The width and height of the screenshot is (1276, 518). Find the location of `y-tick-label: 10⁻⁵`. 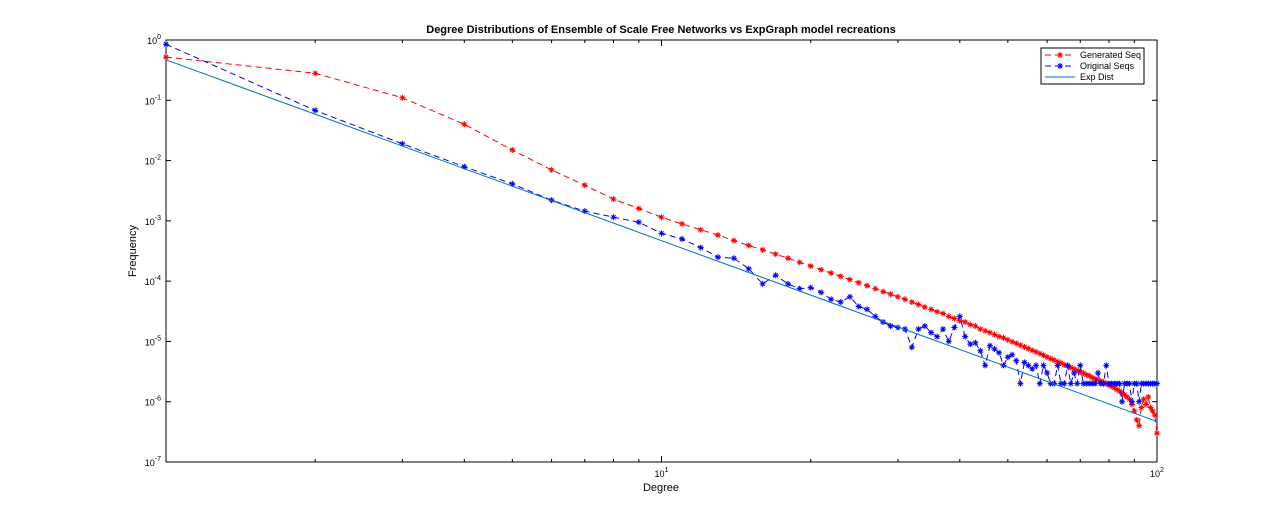

y-tick-label: 10⁻⁵ is located at coordinates (153, 341).